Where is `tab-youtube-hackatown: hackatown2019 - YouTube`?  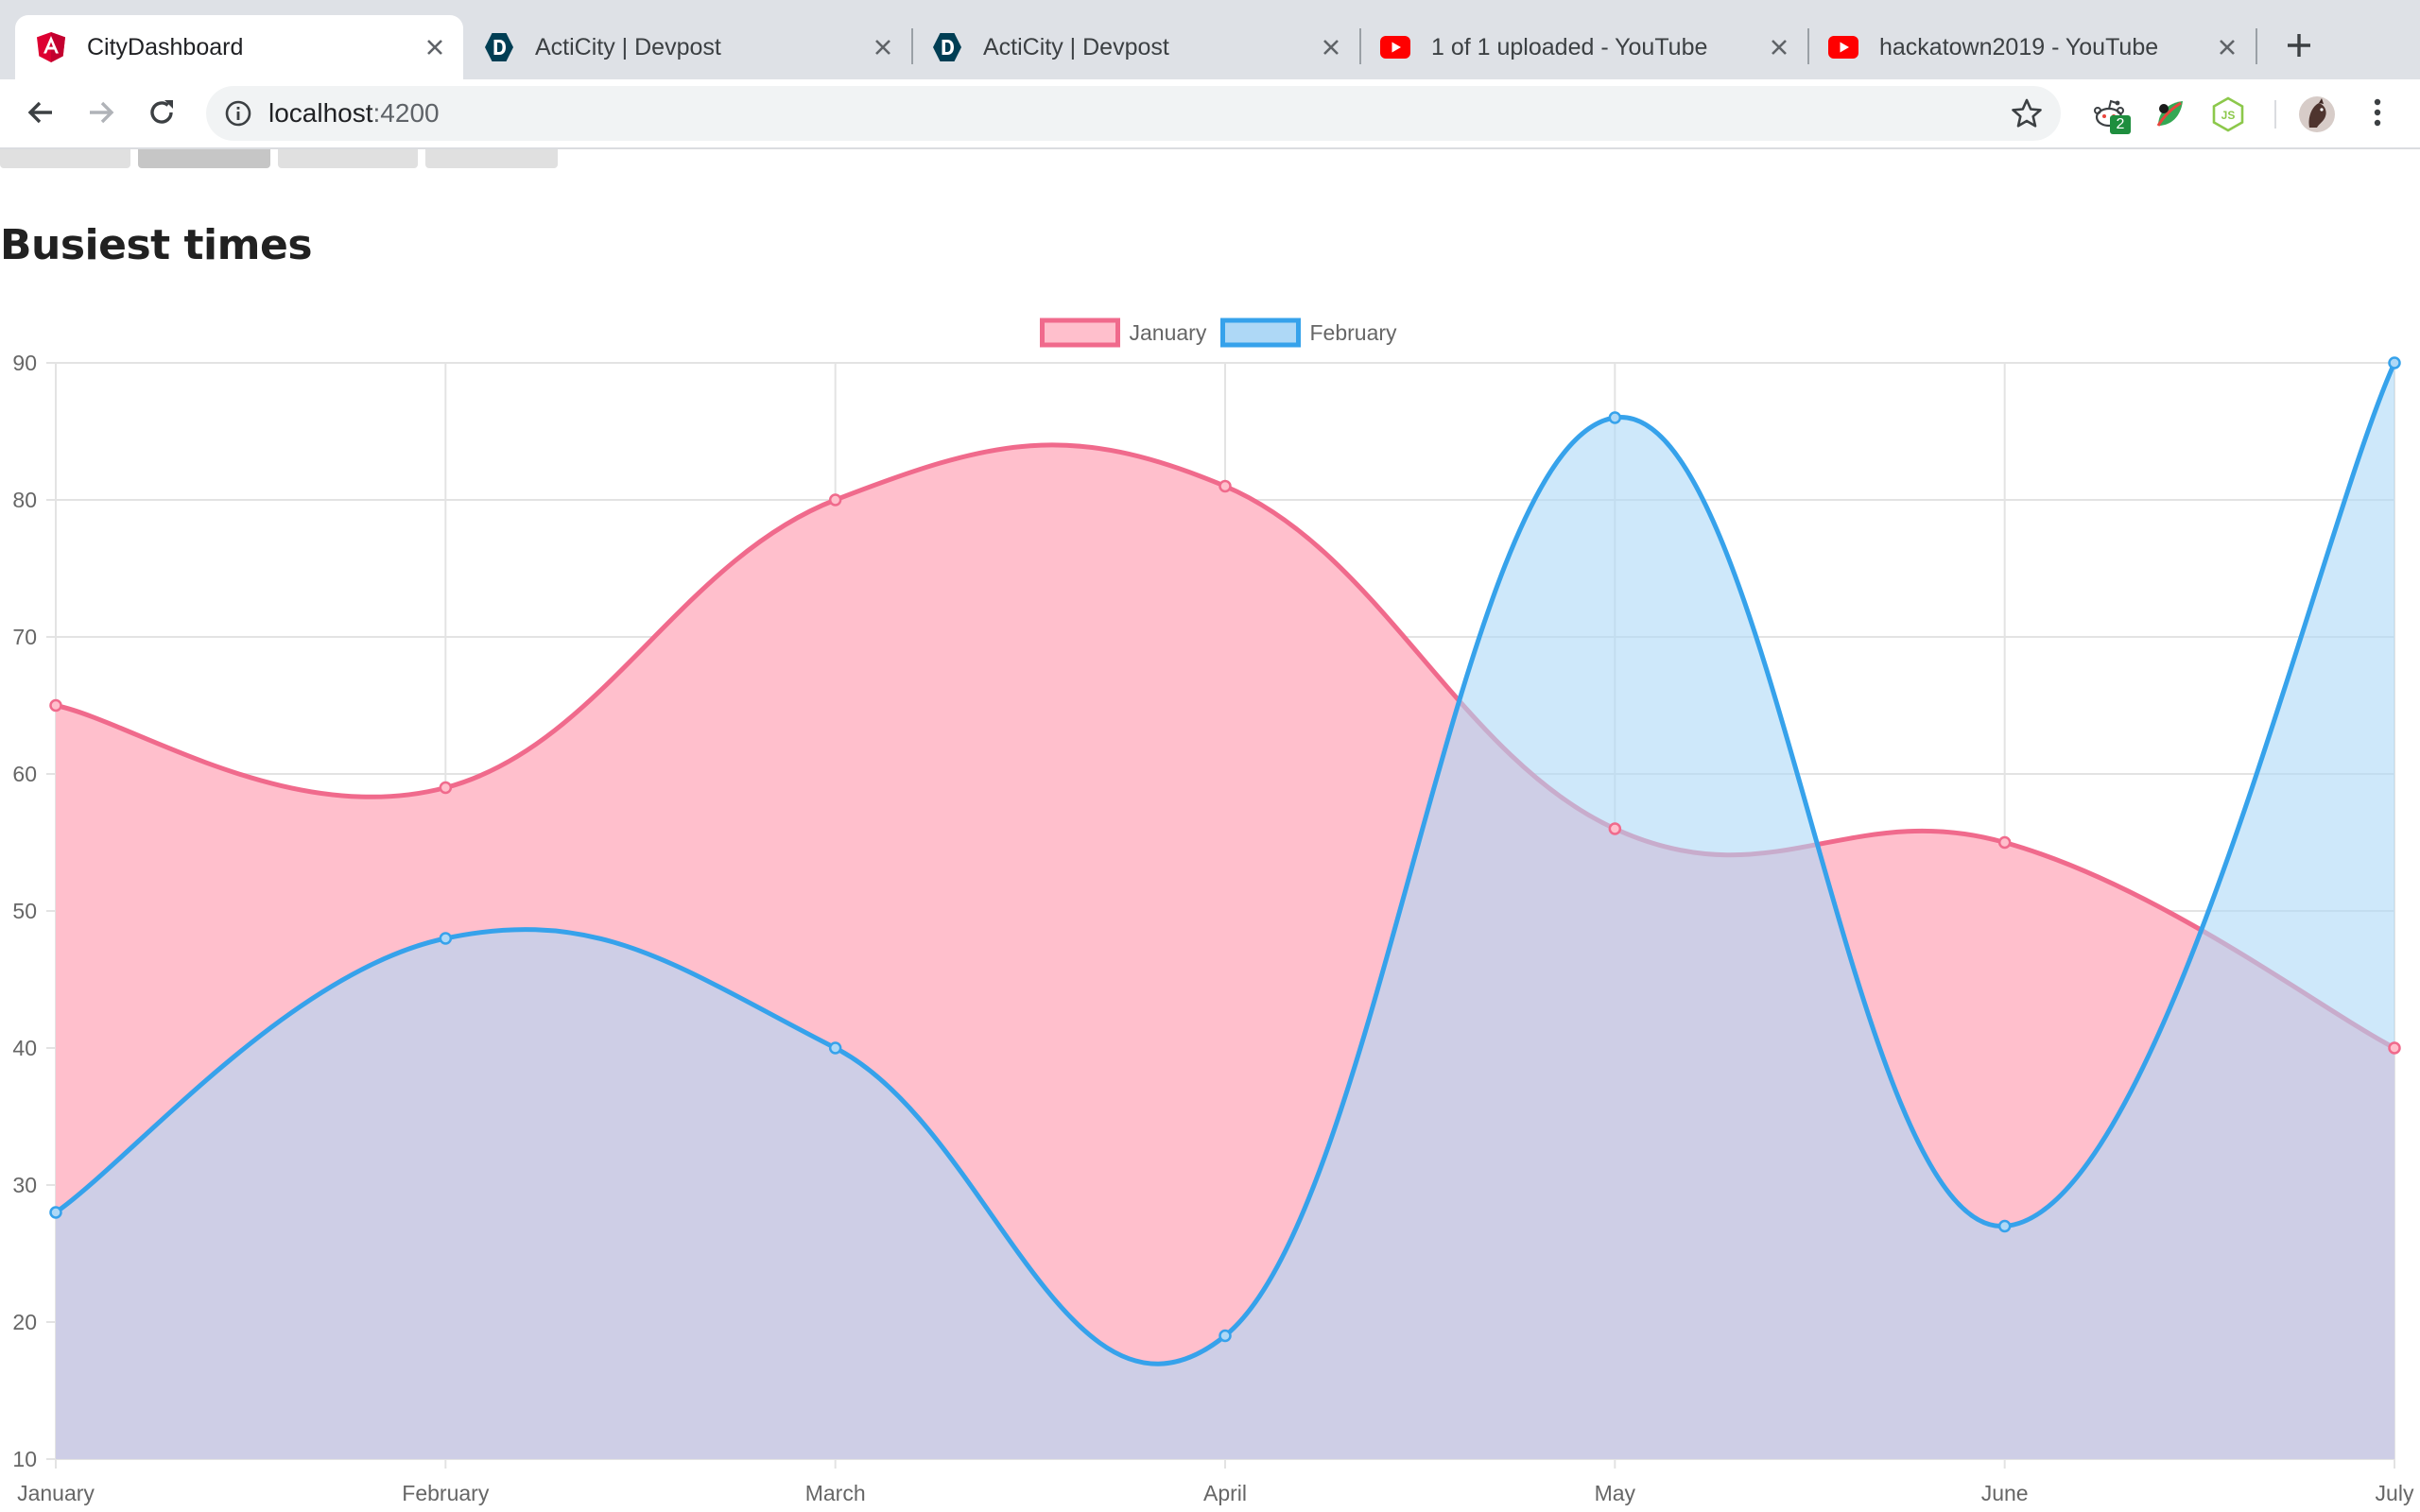
tab-youtube-hackatown: hackatown2019 - YouTube is located at coordinates (2031, 47).